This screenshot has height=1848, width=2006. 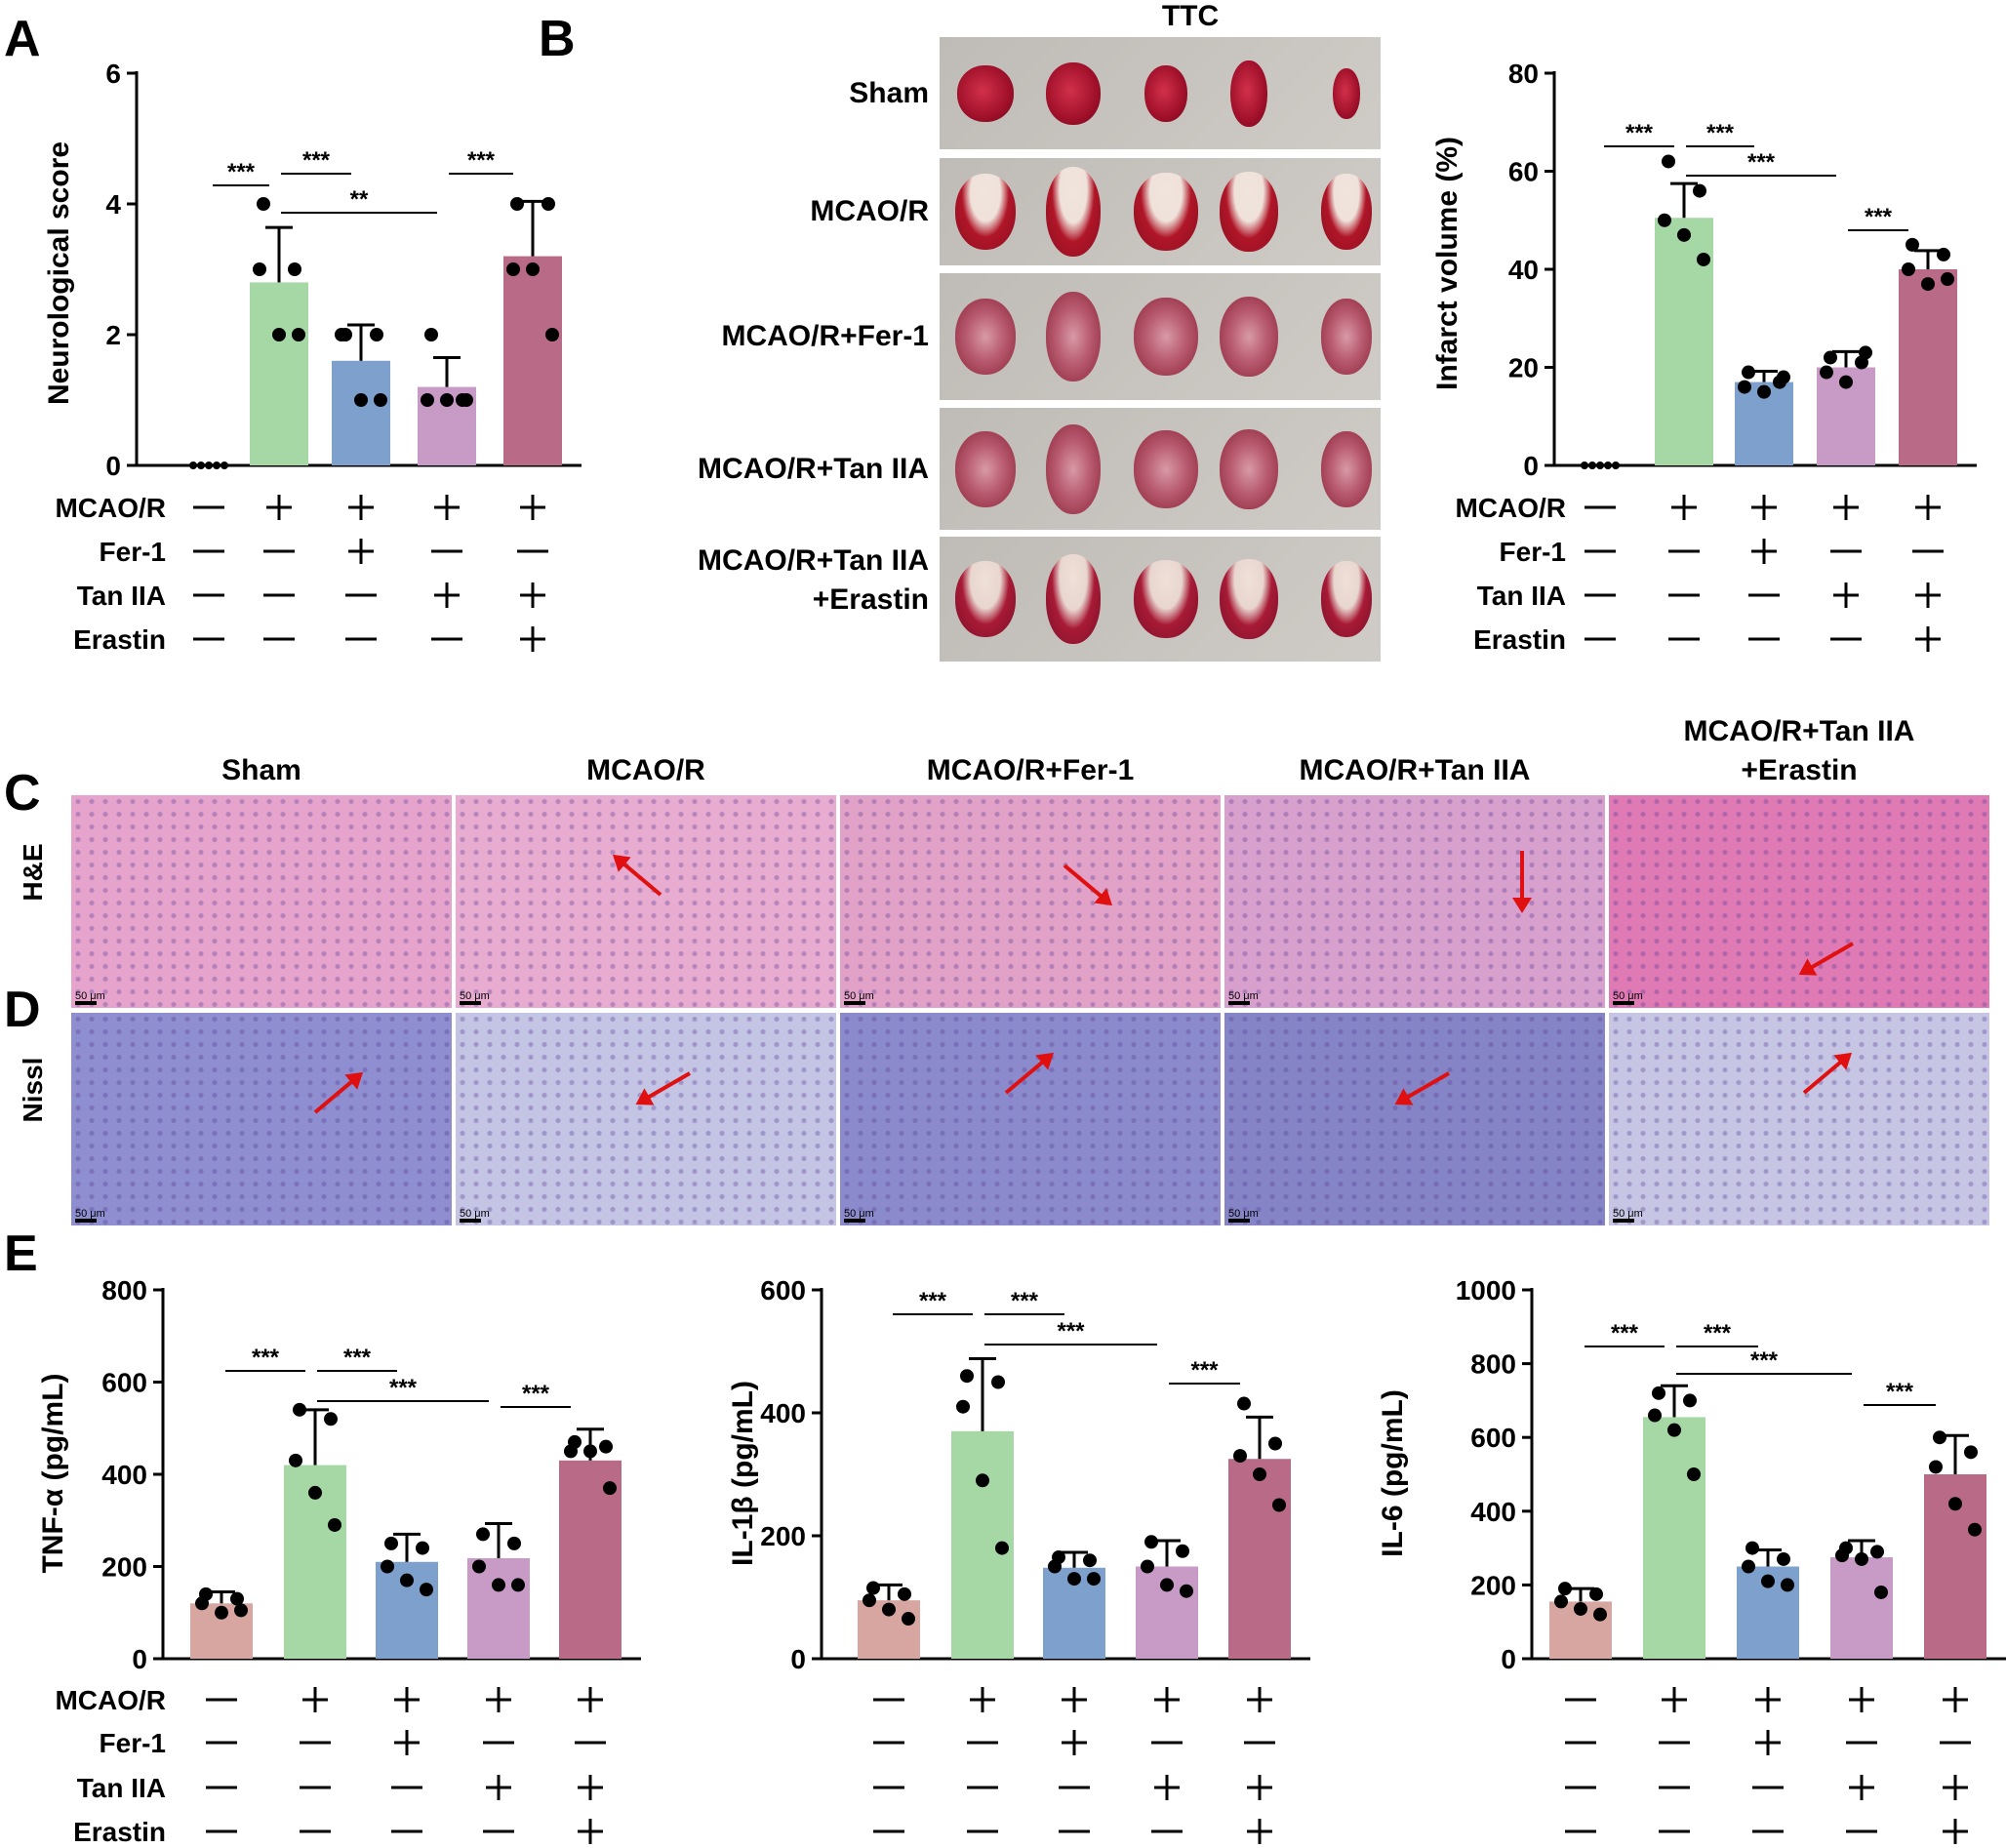 I want to click on y-axis-label: IL-6 (pg/mL), so click(x=1393, y=1473).